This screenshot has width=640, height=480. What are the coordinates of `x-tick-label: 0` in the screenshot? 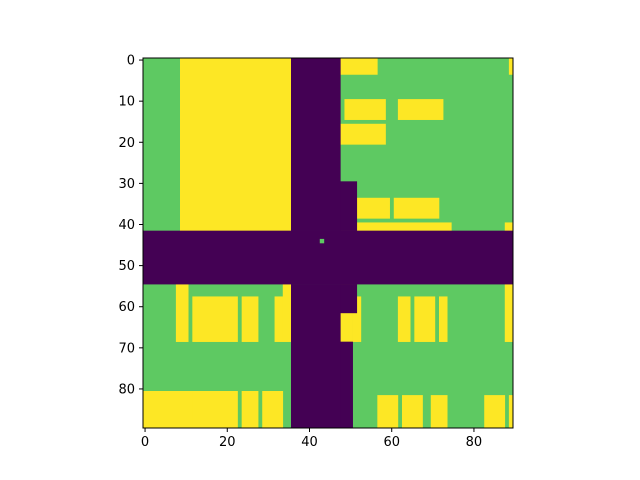 It's located at (145, 442).